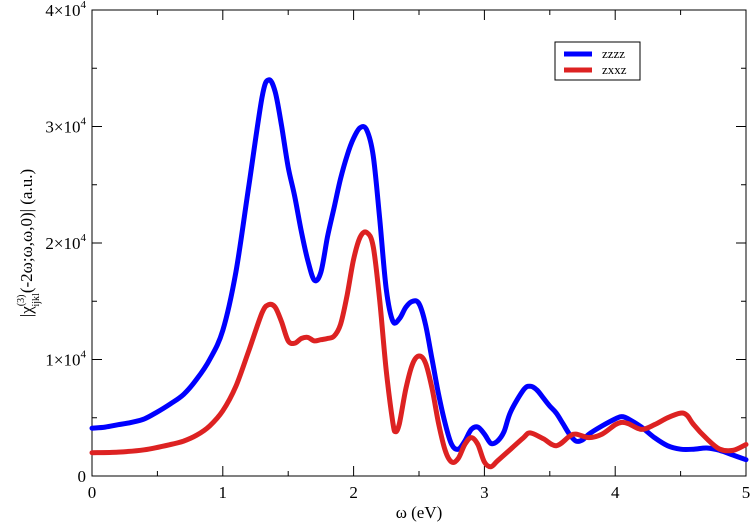 The image size is (756, 528). What do you see at coordinates (746, 492) in the screenshot?
I see `x-tick-label: 5` at bounding box center [746, 492].